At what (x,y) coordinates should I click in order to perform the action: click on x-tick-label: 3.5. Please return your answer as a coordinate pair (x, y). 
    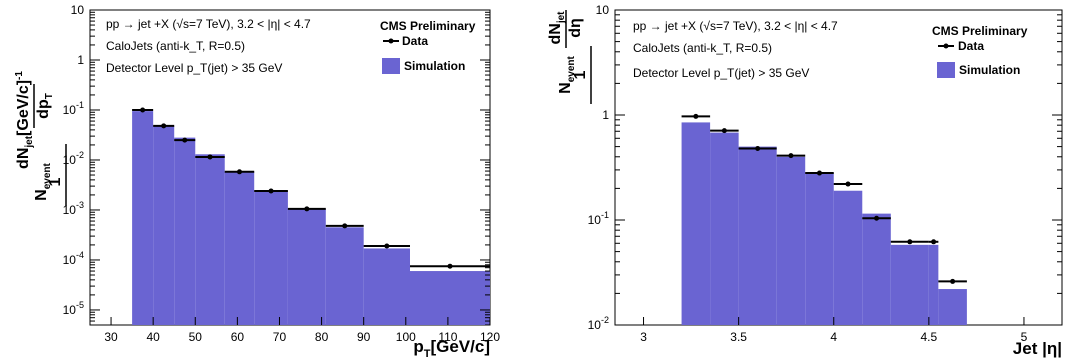
    Looking at the image, I should click on (738, 337).